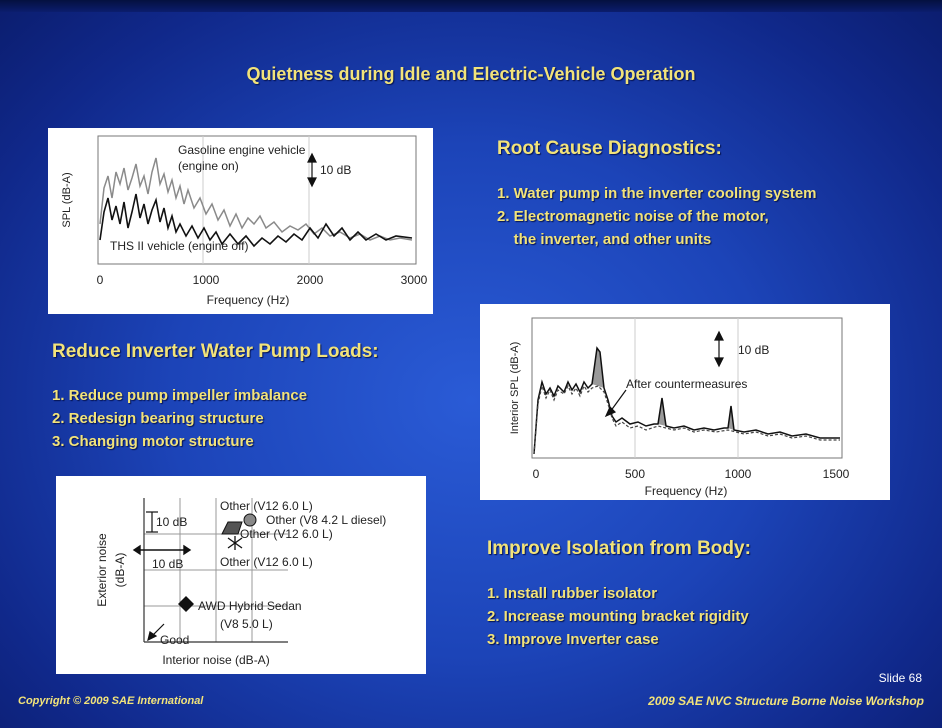  What do you see at coordinates (158, 418) in the screenshot?
I see `list-item: 2. Redesign bearing structure` at bounding box center [158, 418].